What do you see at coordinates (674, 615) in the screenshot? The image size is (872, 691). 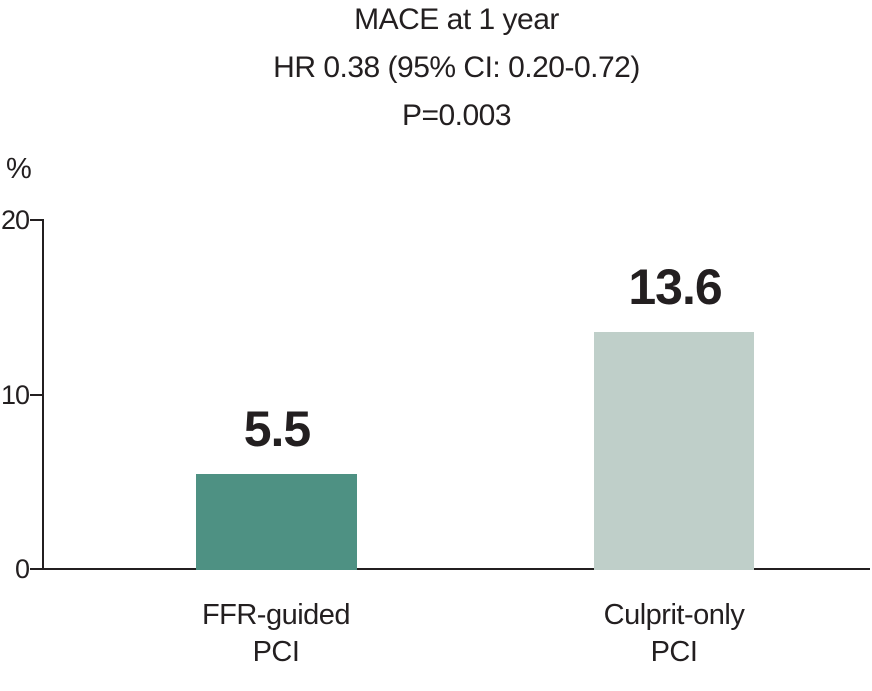 I see `x-category-label-line1: Culprit-only` at bounding box center [674, 615].